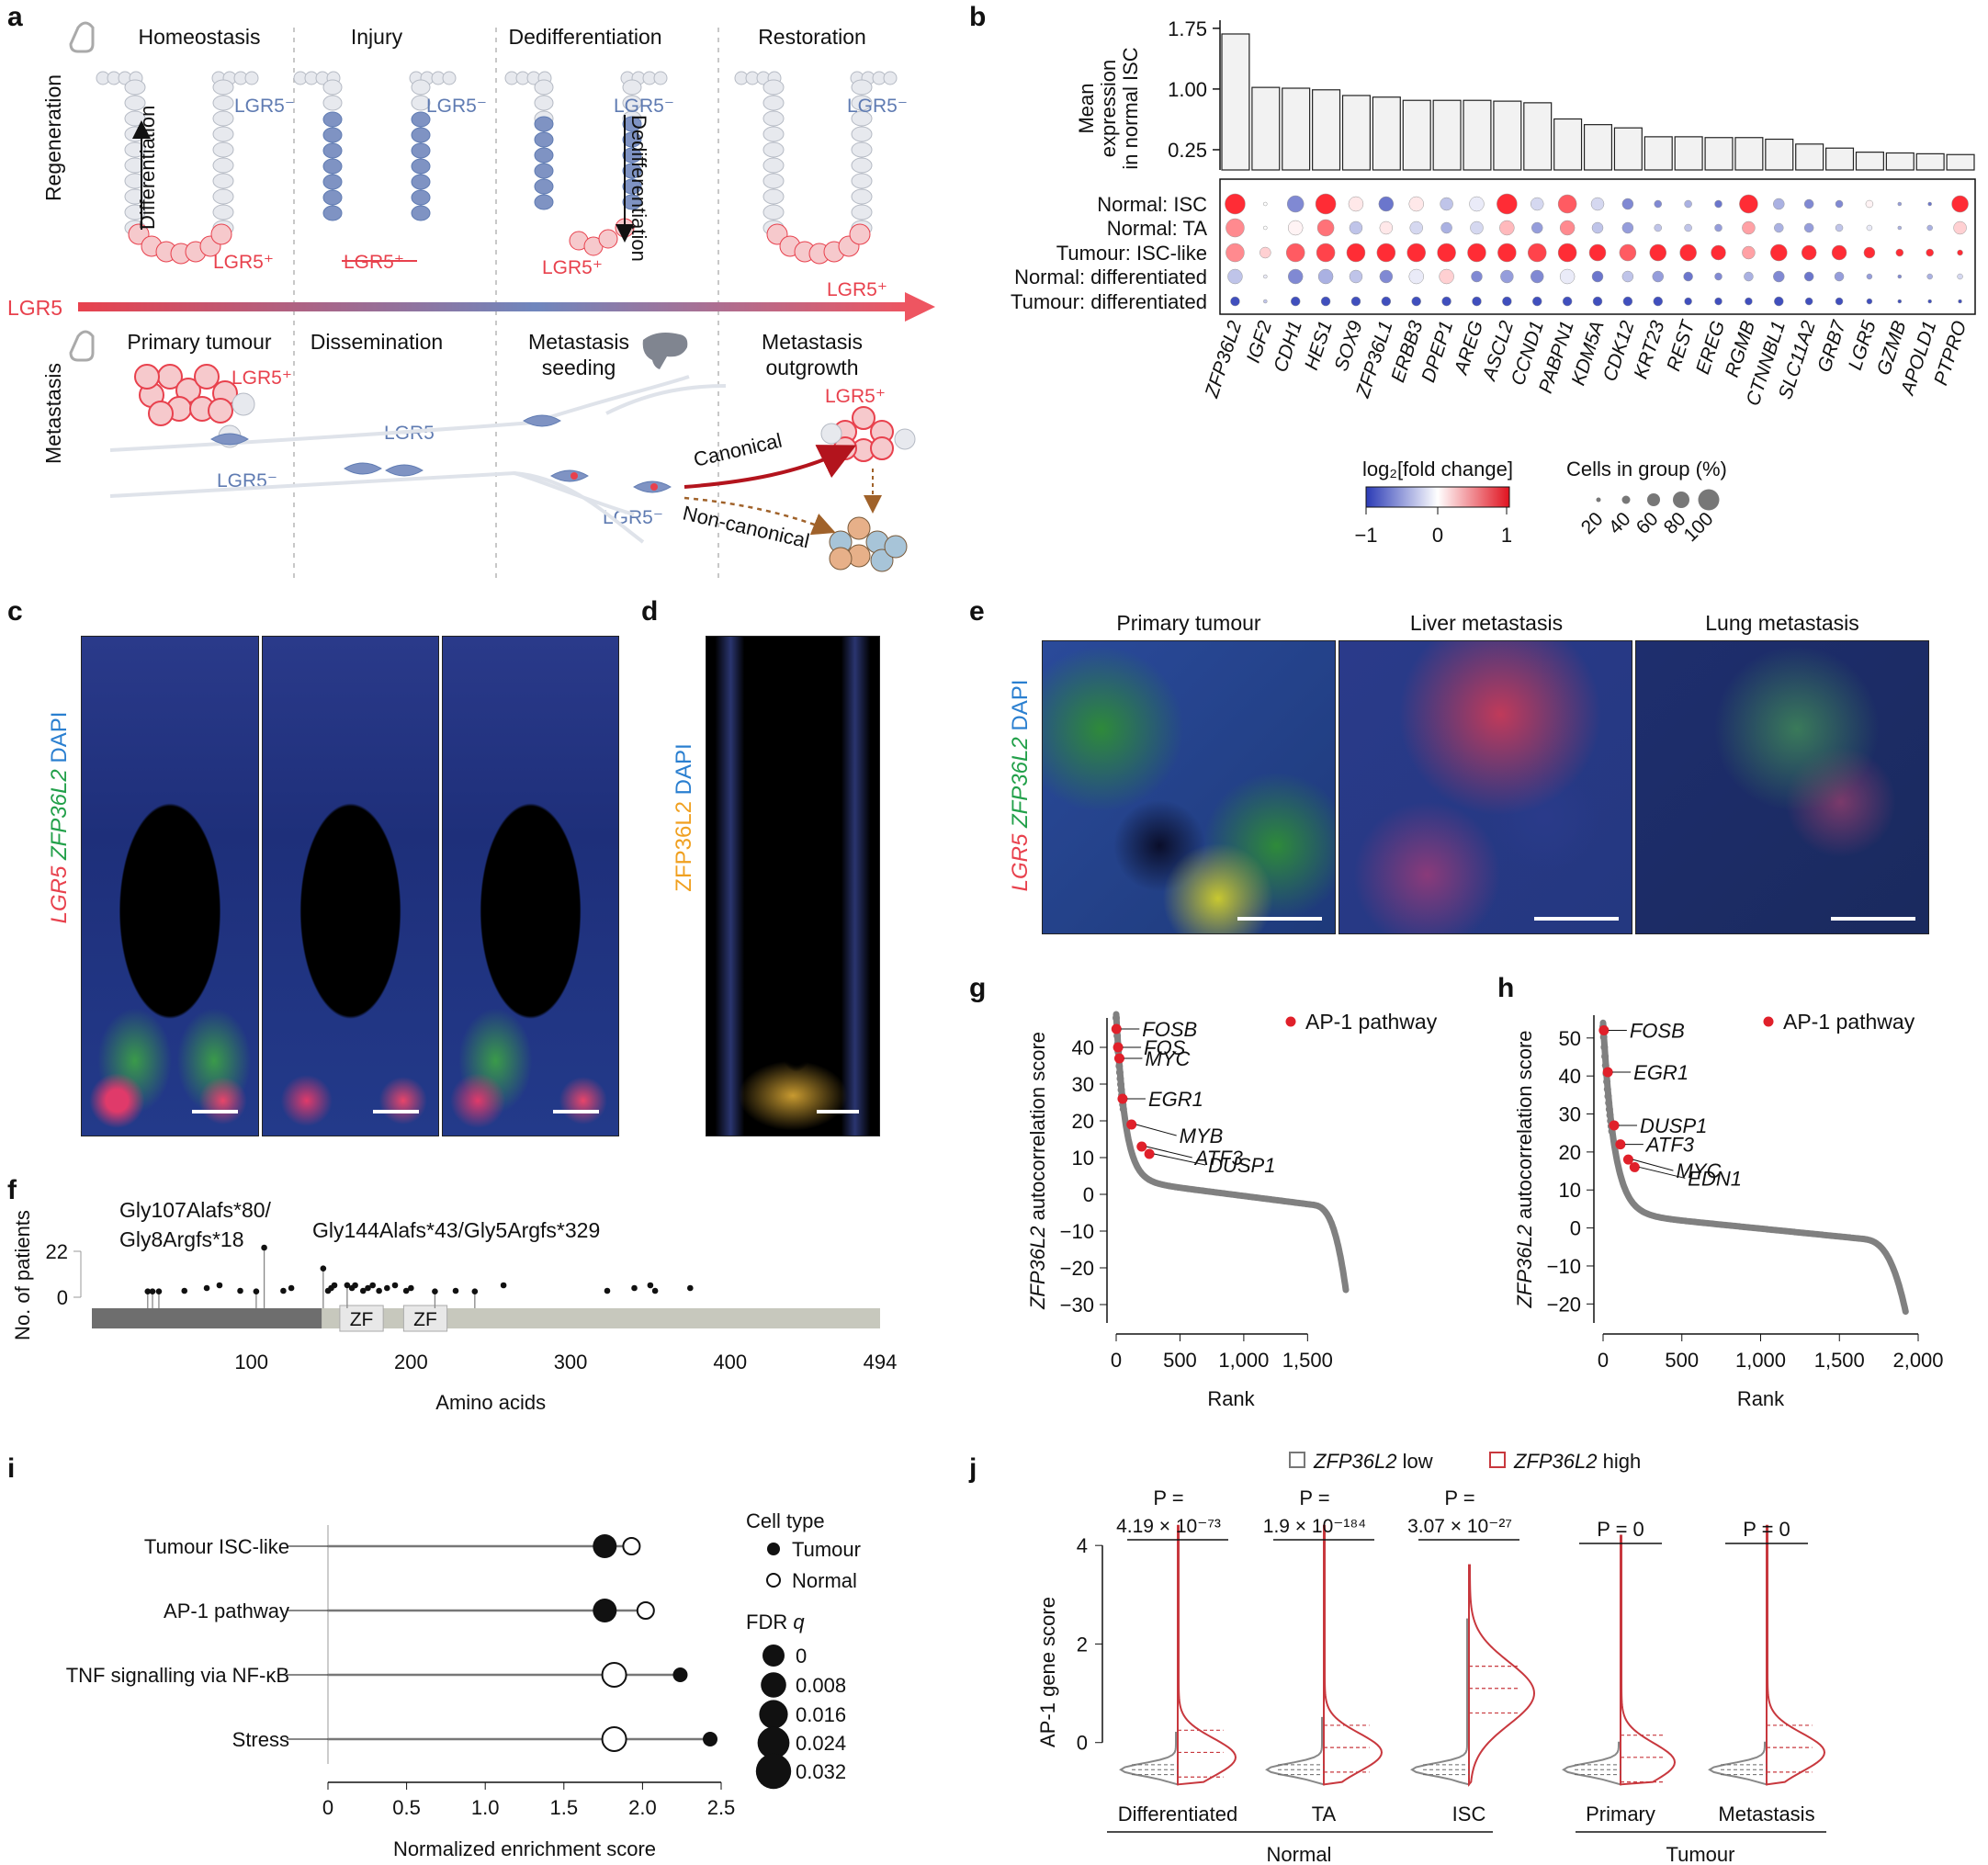  I want to click on xtick-label: 2.5, so click(721, 1808).